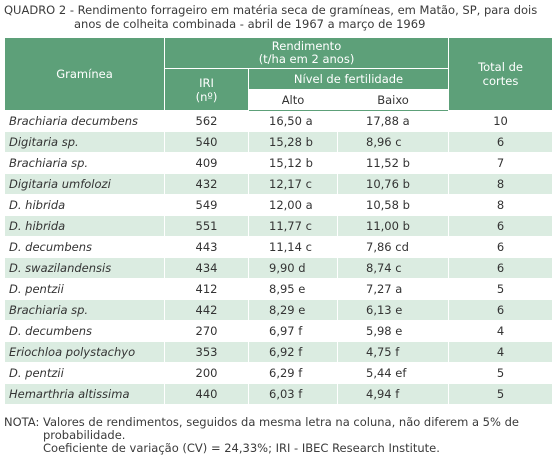 The height and width of the screenshot is (470, 557). Describe the element at coordinates (348, 79) in the screenshot. I see `header-nivel-fertilidade: Nível de fertilidade` at that location.